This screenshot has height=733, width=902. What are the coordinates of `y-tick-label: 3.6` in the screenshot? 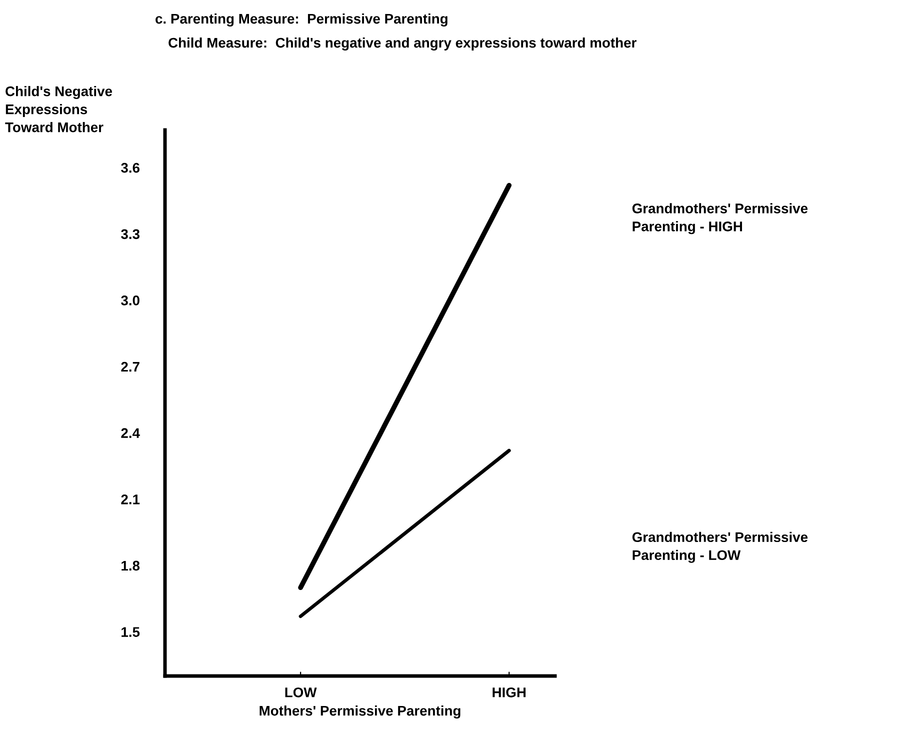 It's located at (130, 167).